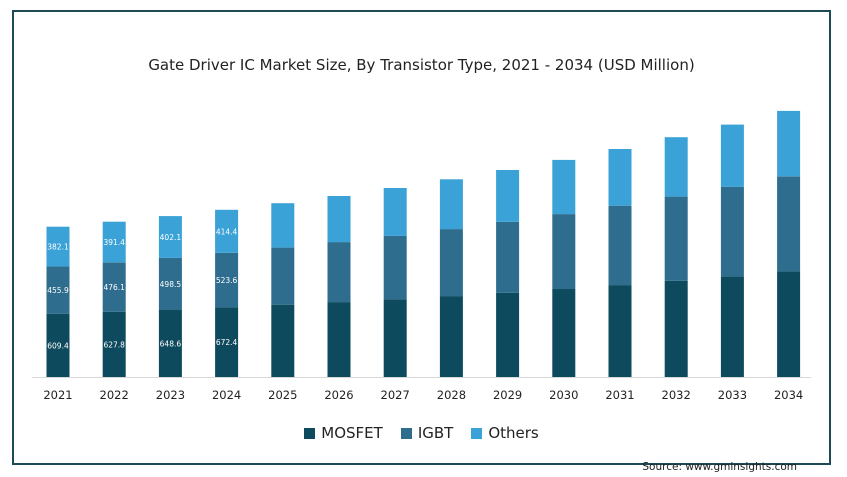 The image size is (847, 477). I want to click on data-label-mosfet-2021: 609.4, so click(58, 345).